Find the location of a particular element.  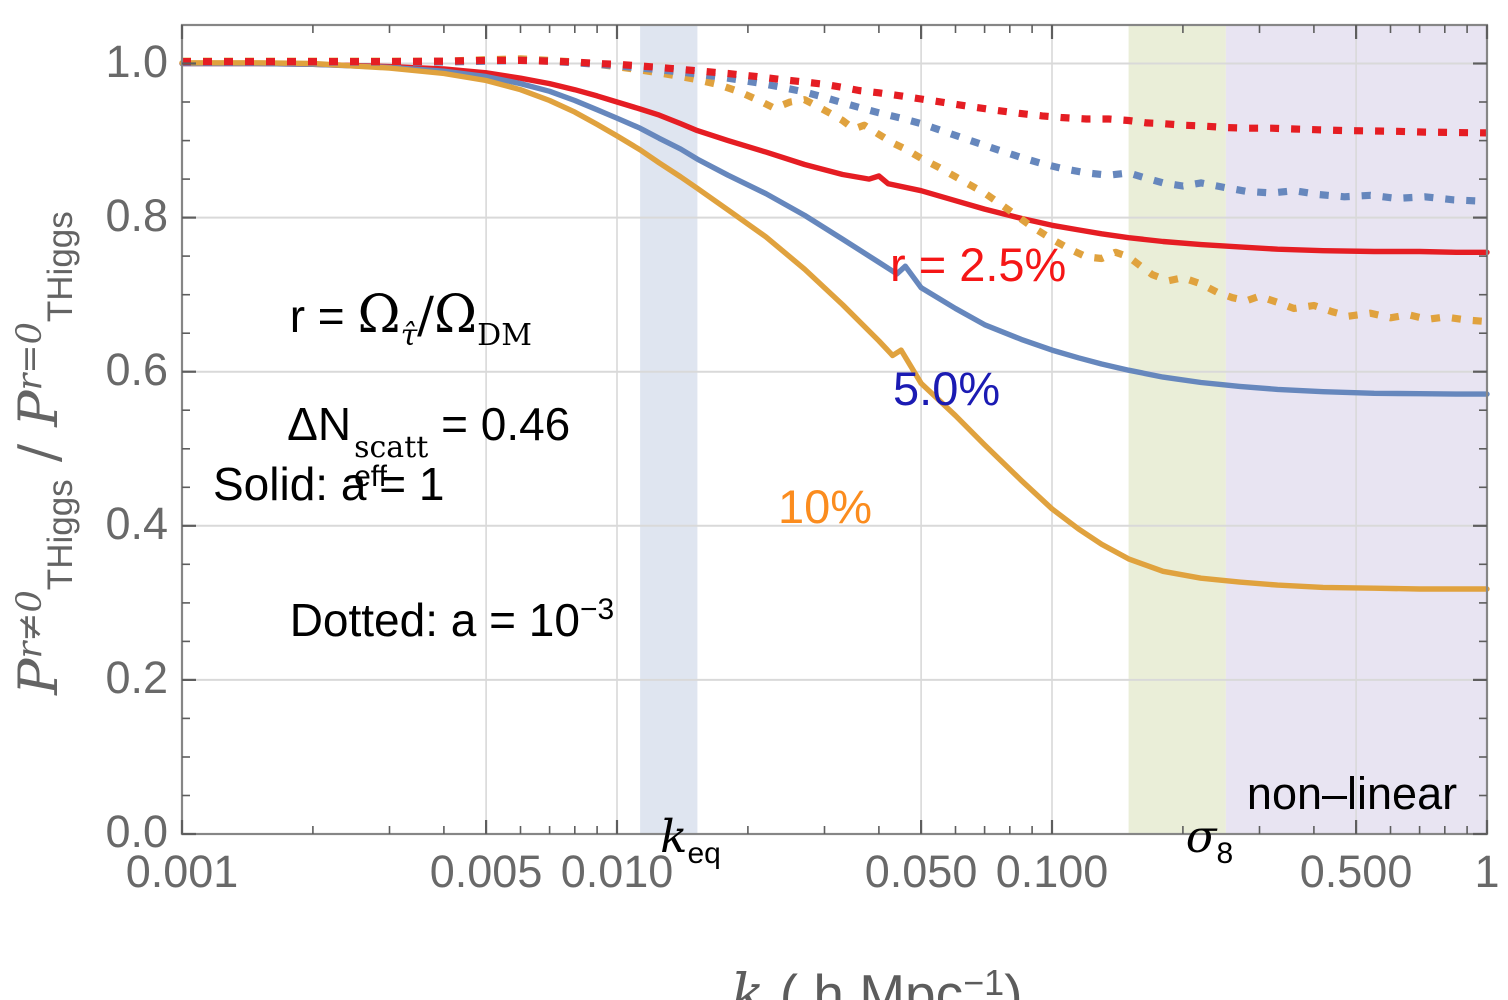

x-axis-label: k ( h Mpc−1) is located at coordinates (830, 953).